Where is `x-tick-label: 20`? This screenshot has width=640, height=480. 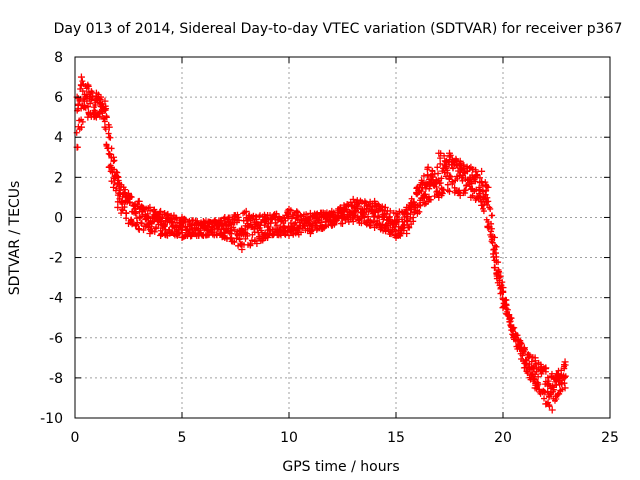
x-tick-label: 20 is located at coordinates (503, 438).